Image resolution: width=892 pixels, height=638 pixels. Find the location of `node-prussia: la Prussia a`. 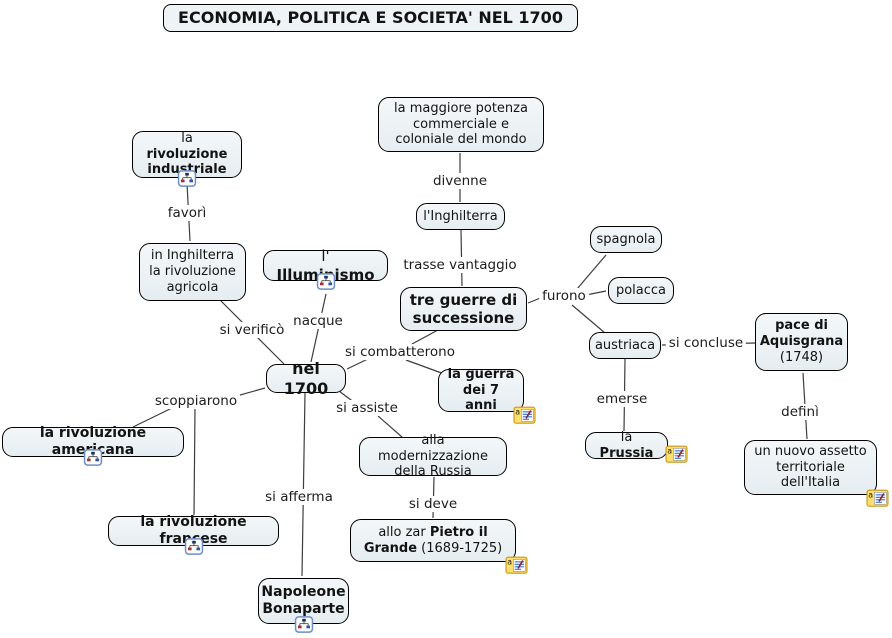

node-prussia: la Prussia a is located at coordinates (636, 446).